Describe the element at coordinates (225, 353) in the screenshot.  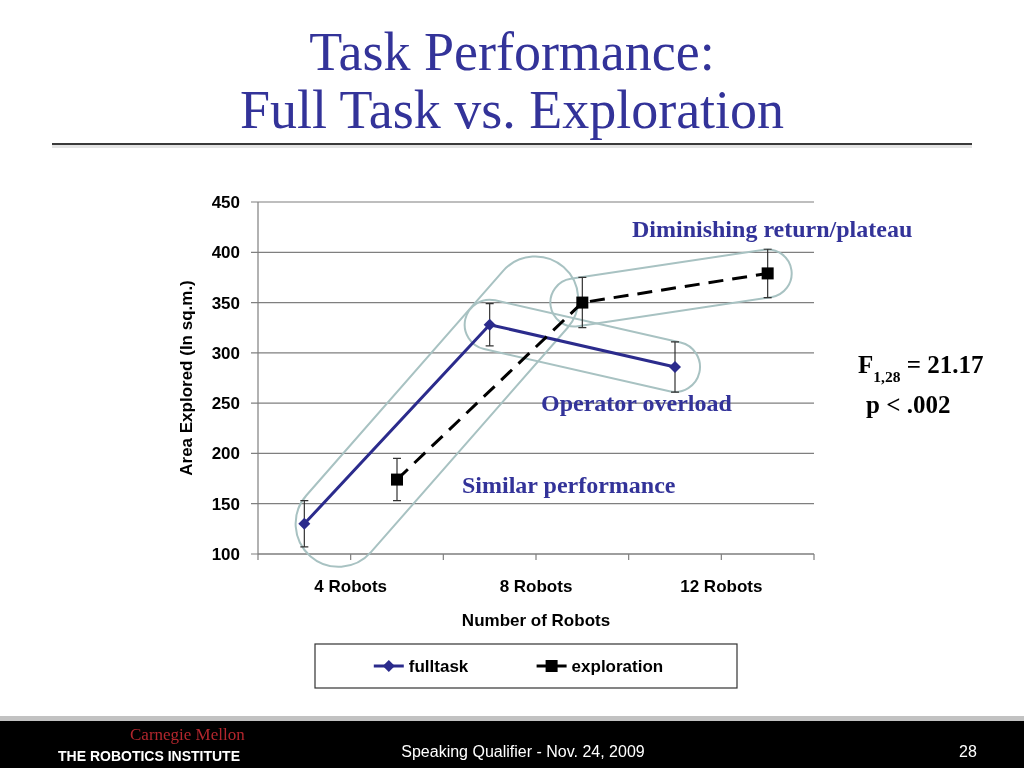
I see `y-tick-label: 300` at that location.